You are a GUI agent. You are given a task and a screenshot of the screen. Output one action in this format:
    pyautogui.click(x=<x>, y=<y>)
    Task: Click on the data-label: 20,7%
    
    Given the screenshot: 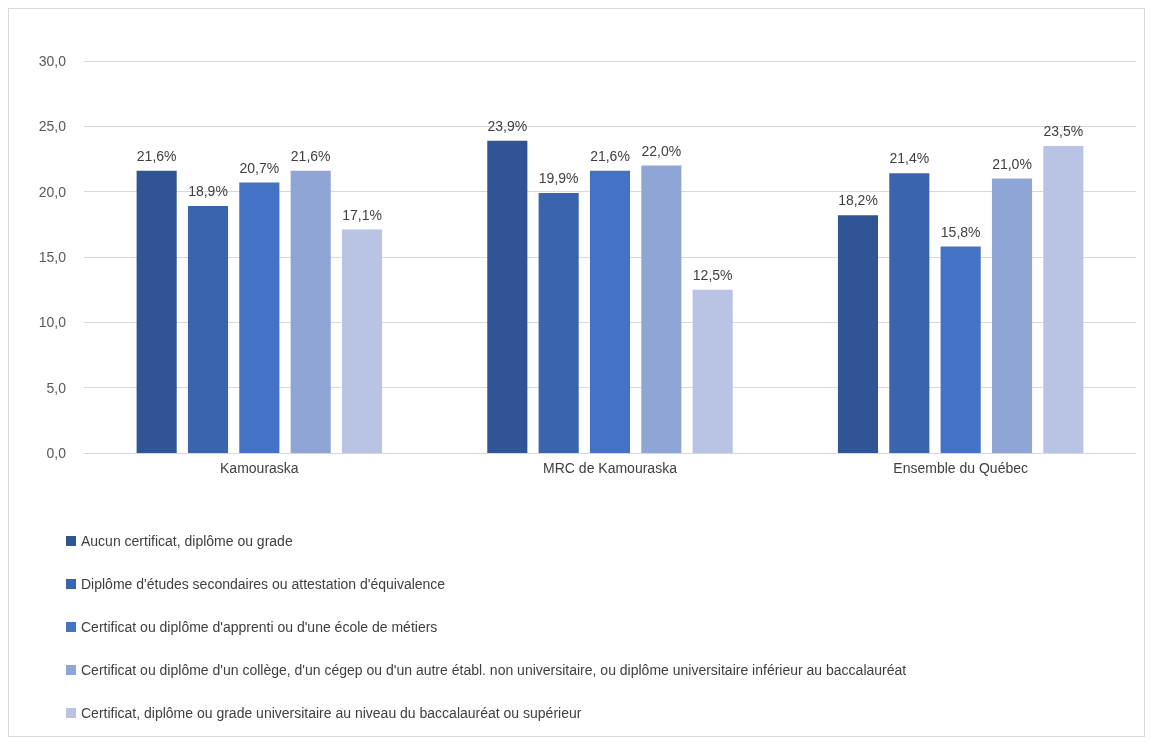 What is the action you would take?
    pyautogui.click(x=259, y=167)
    